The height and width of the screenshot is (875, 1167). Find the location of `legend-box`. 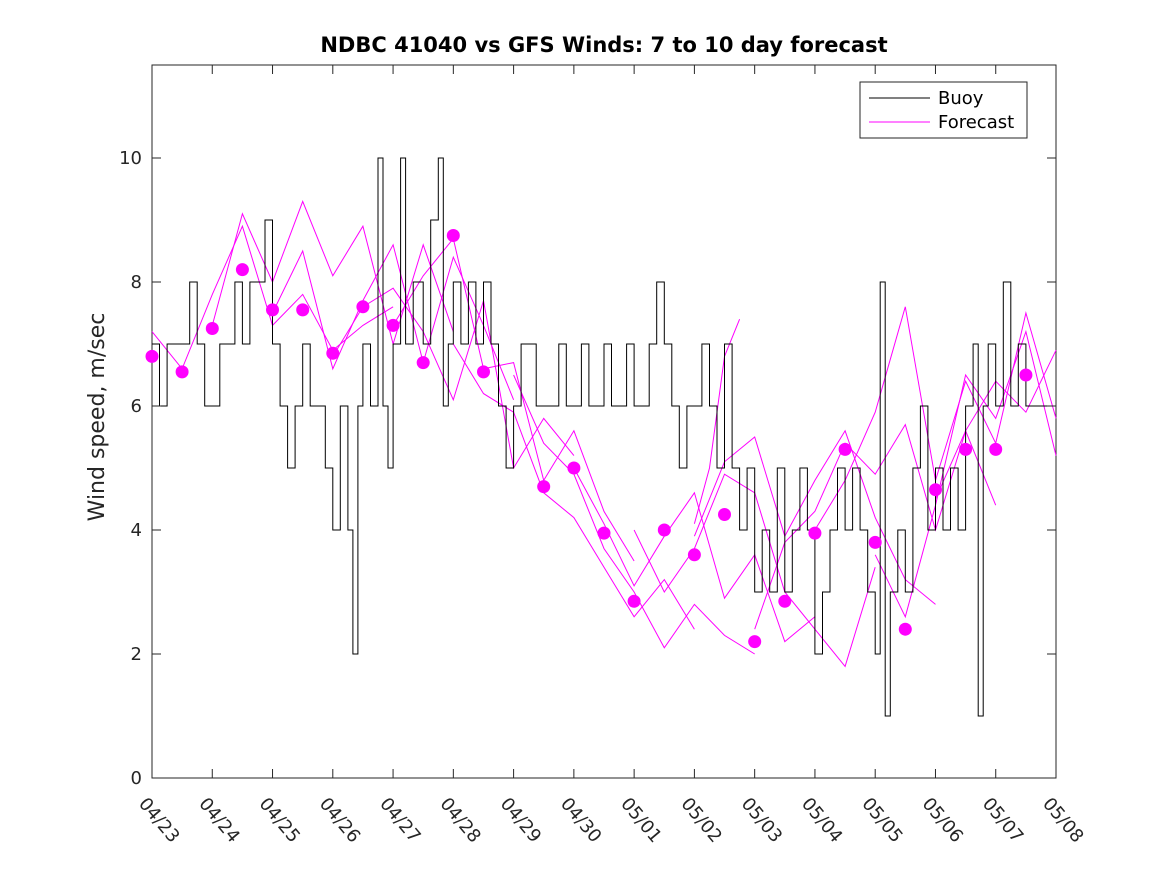

legend-box is located at coordinates (943, 110).